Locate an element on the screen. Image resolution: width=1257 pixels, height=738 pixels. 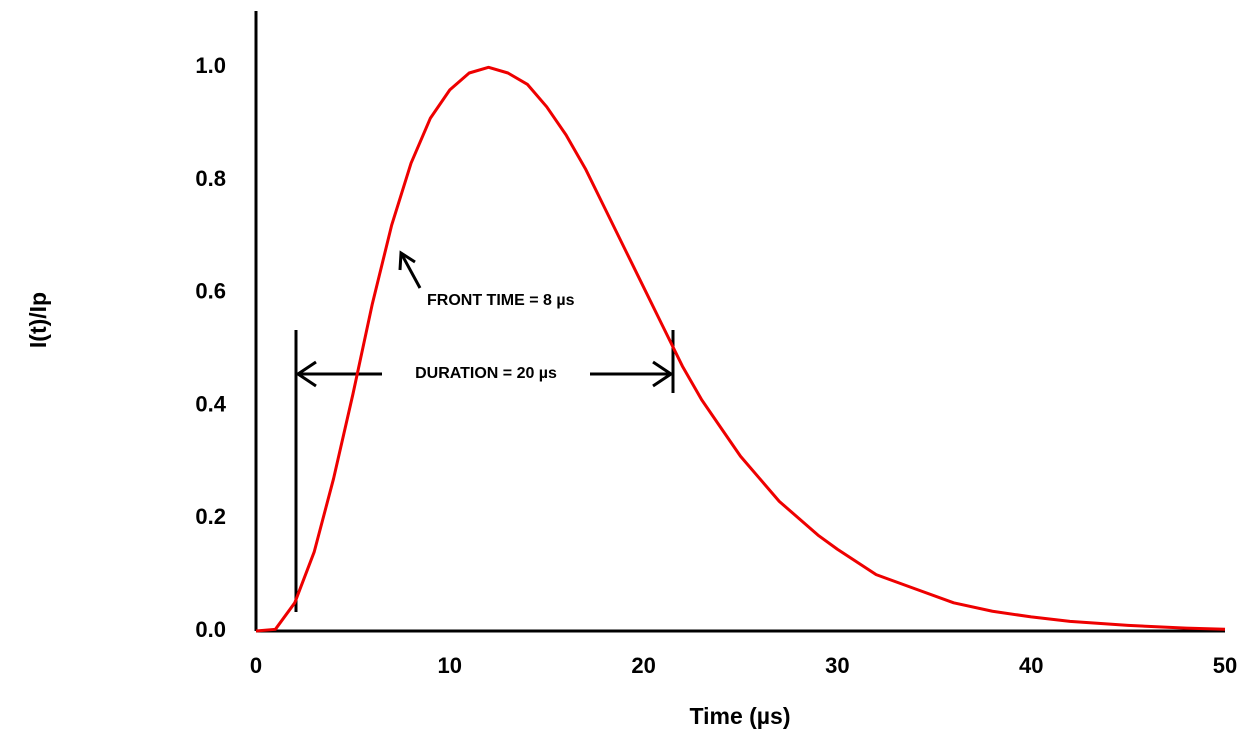
x-tick-label: 30 is located at coordinates (837, 665).